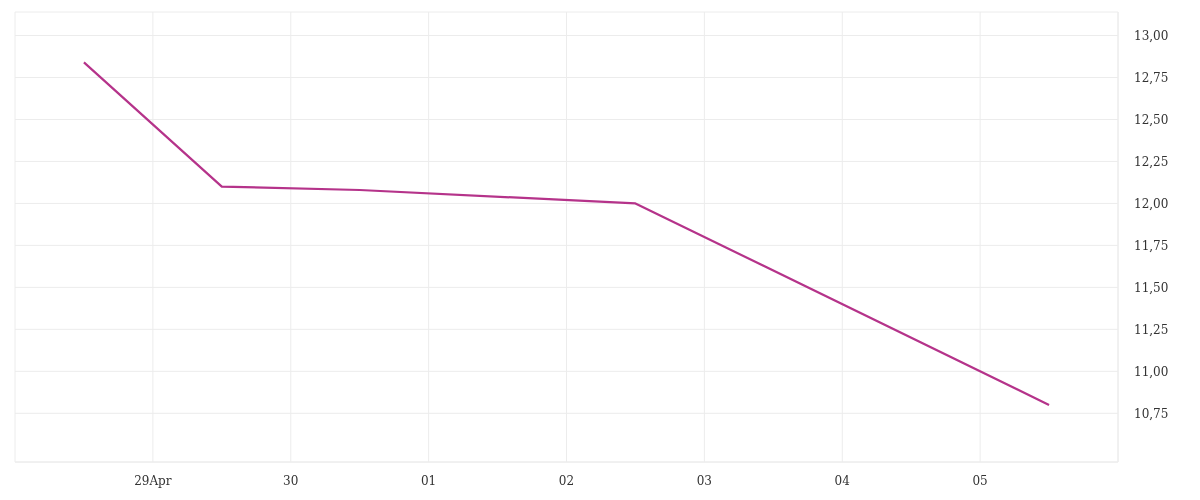 The width and height of the screenshot is (1200, 500). Describe the element at coordinates (428, 480) in the screenshot. I see `x-tick-label: 01` at that location.